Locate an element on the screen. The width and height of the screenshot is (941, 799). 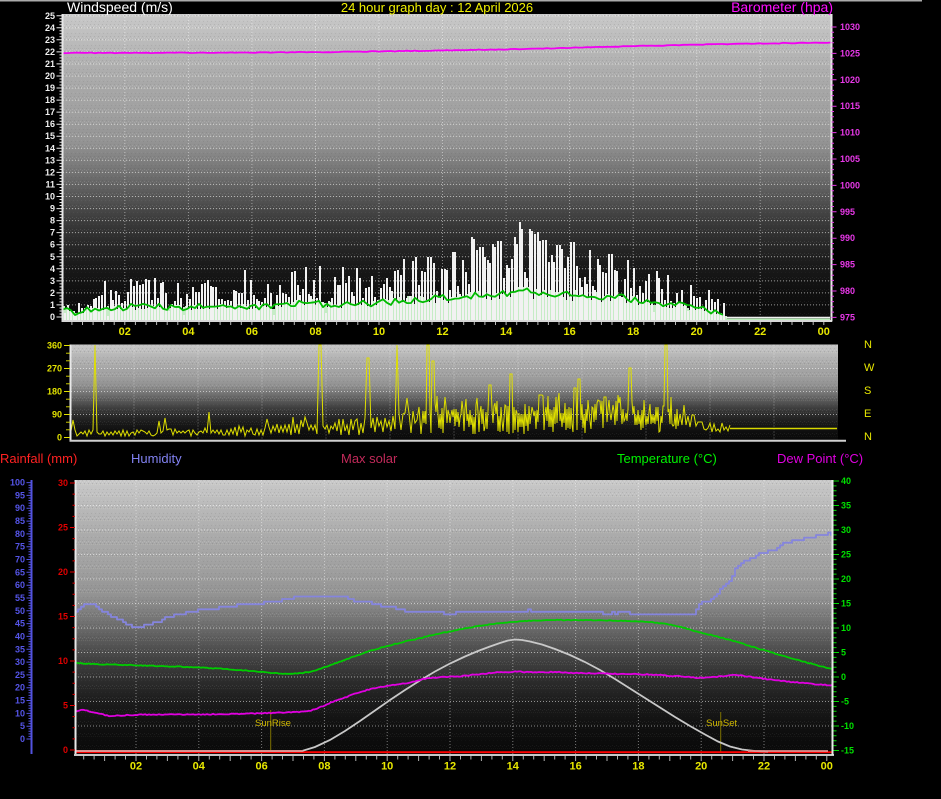
svg-text: 270 is located at coordinates (54, 369).